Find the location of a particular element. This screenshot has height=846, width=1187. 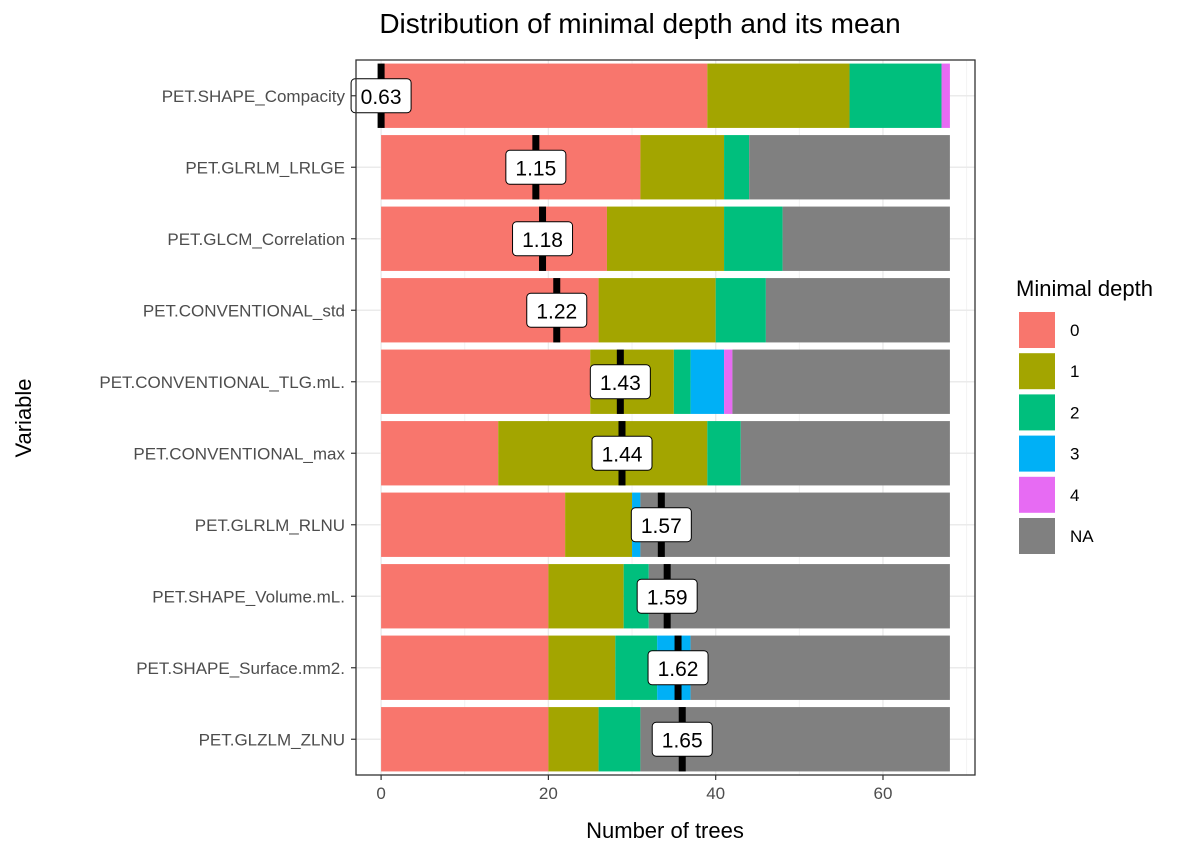

x-axis-title: Number of trees is located at coordinates (665, 830).